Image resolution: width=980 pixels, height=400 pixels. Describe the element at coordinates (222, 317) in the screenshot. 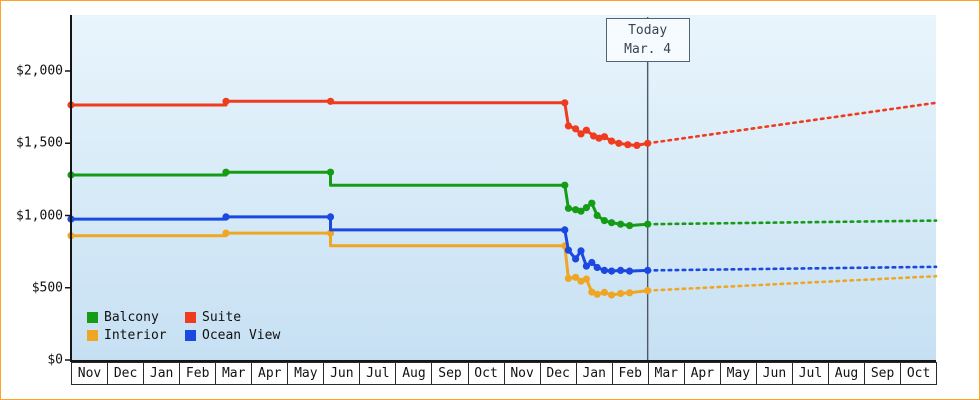

I see `legend-label: Suite` at that location.